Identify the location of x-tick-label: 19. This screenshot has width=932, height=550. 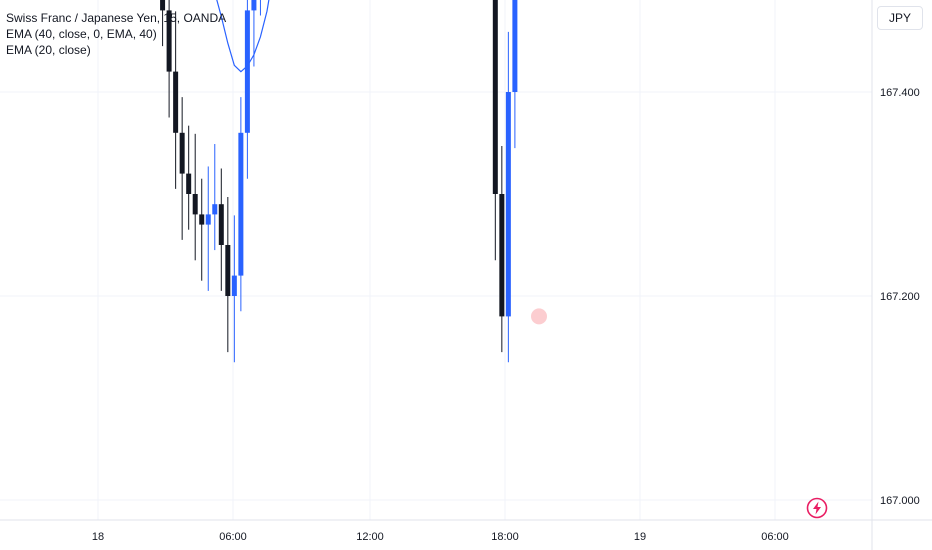
(640, 537).